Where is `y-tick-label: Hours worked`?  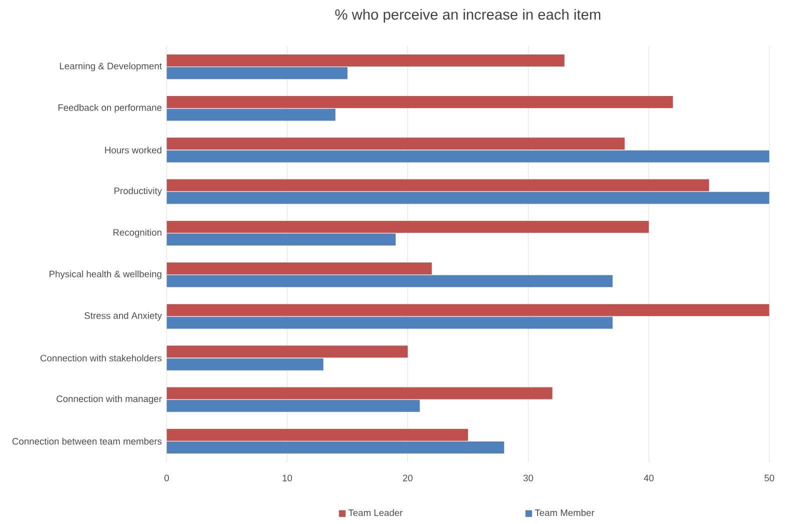
y-tick-label: Hours worked is located at coordinates (133, 150).